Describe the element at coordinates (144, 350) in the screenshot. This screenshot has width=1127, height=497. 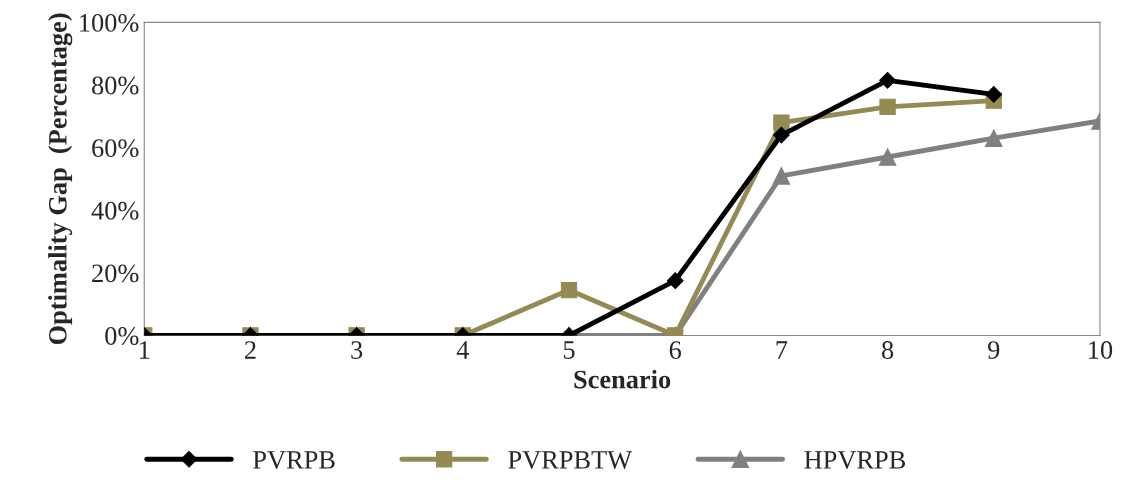
I see `x-tick-label: 1` at that location.